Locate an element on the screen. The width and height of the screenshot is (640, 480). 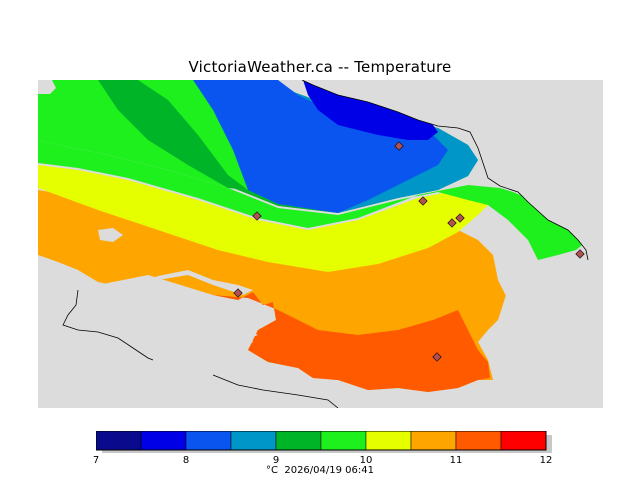
color-legend is located at coordinates (324, 442).